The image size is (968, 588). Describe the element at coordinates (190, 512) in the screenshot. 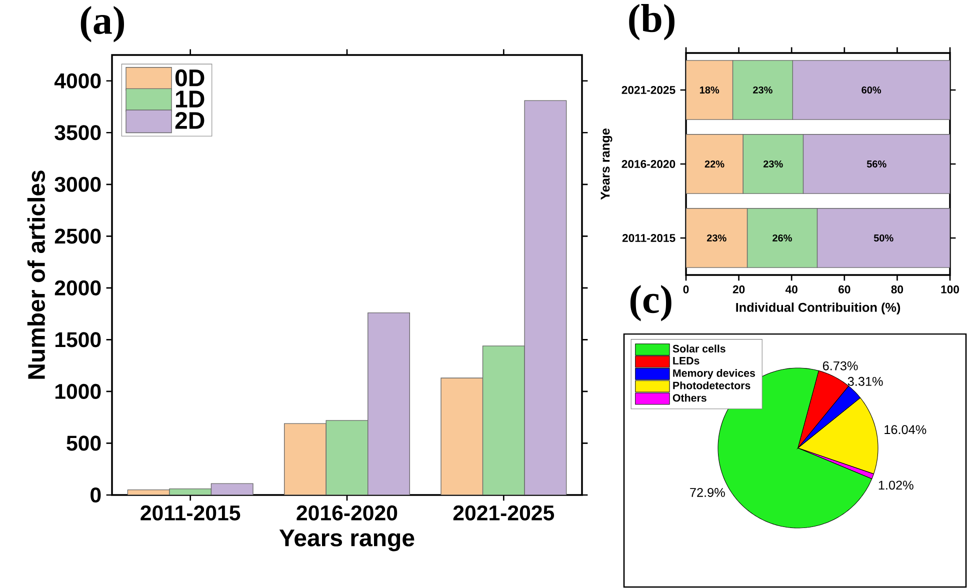

I see `x-tick-label: 2011-2015` at that location.